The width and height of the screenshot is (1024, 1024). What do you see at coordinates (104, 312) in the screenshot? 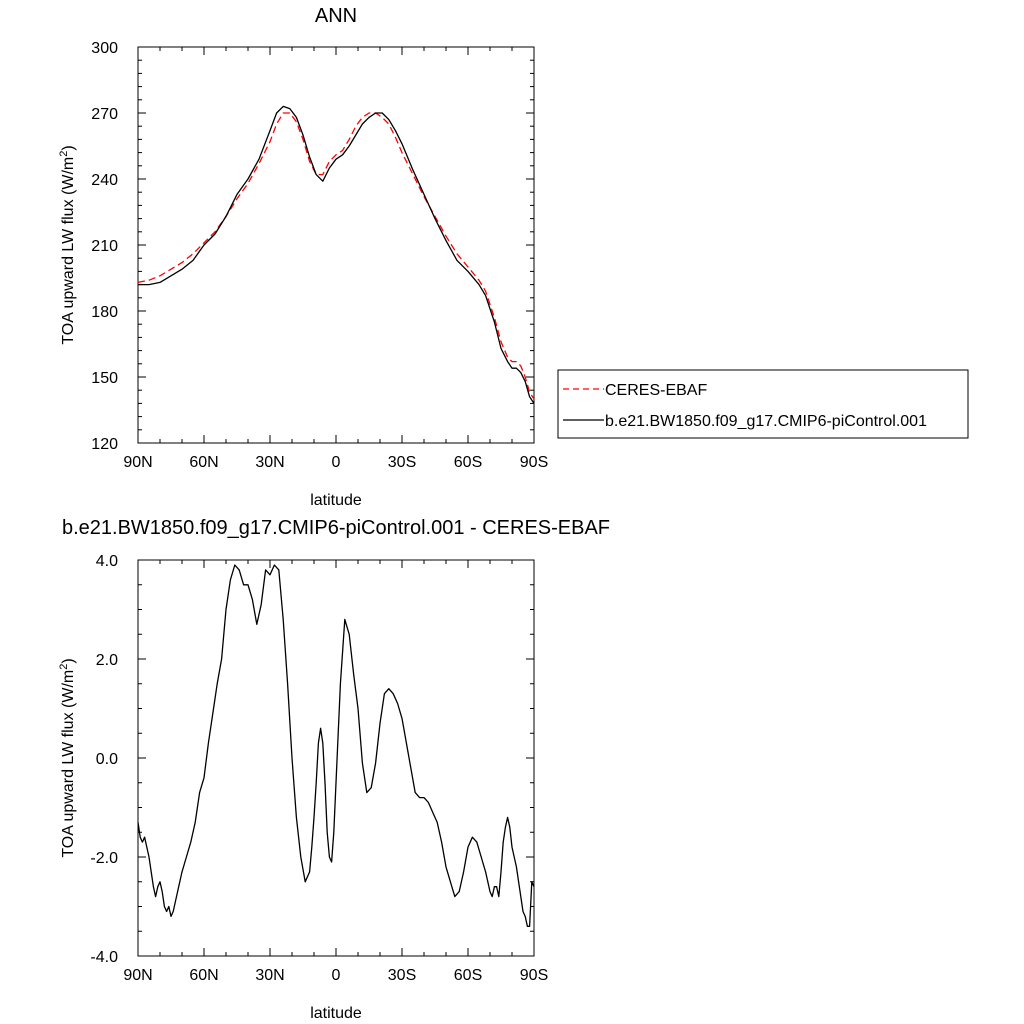
I see `y-tick-label: 180` at bounding box center [104, 312].